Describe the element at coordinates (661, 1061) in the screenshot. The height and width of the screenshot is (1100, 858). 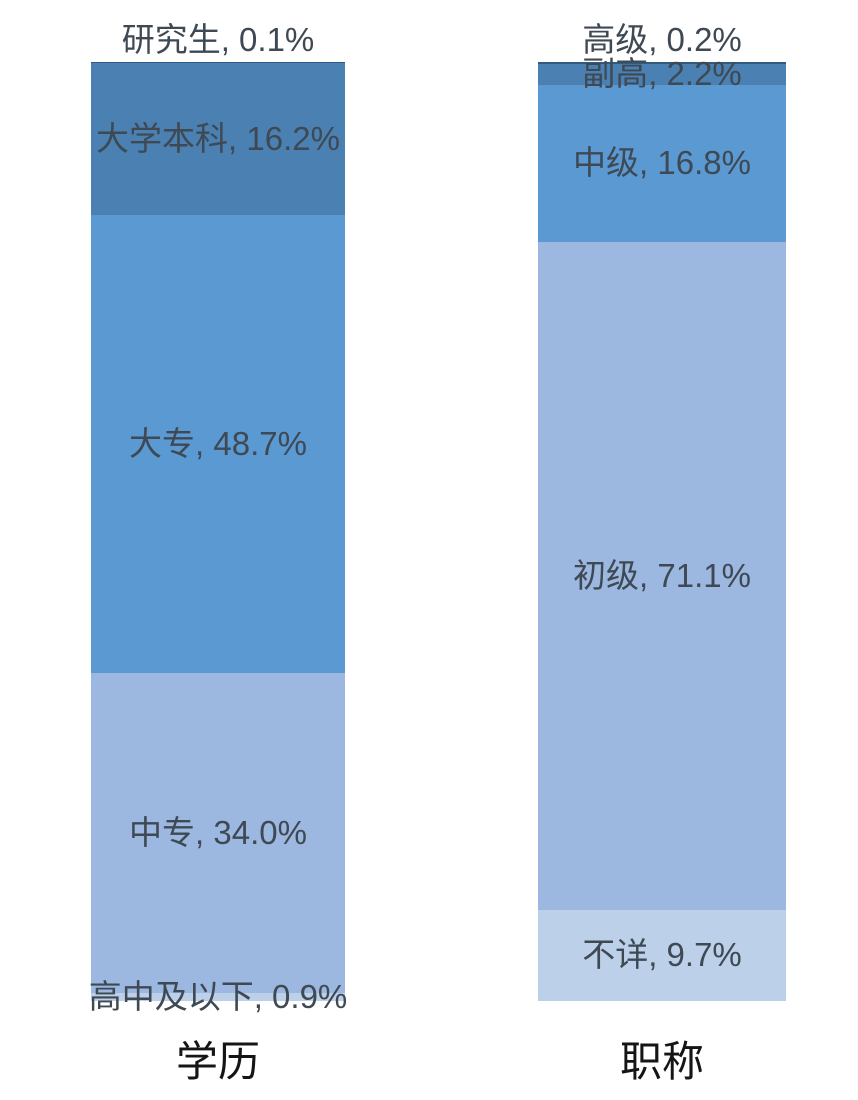
I see `category-label-job-title: 职称` at that location.